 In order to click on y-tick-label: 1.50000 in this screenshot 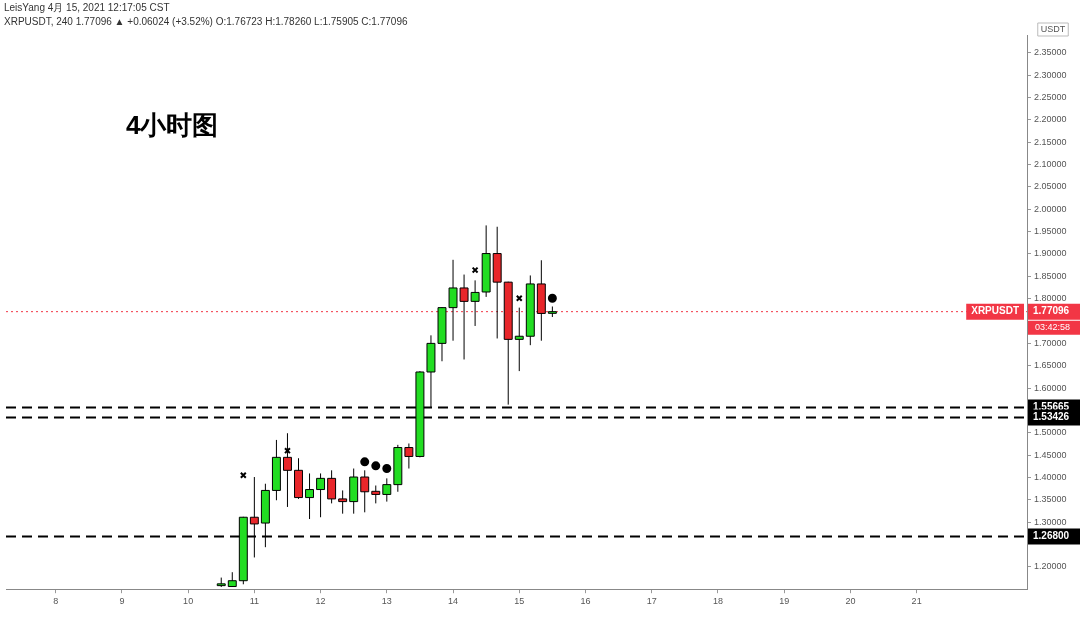, I will do `click(1050, 432)`.